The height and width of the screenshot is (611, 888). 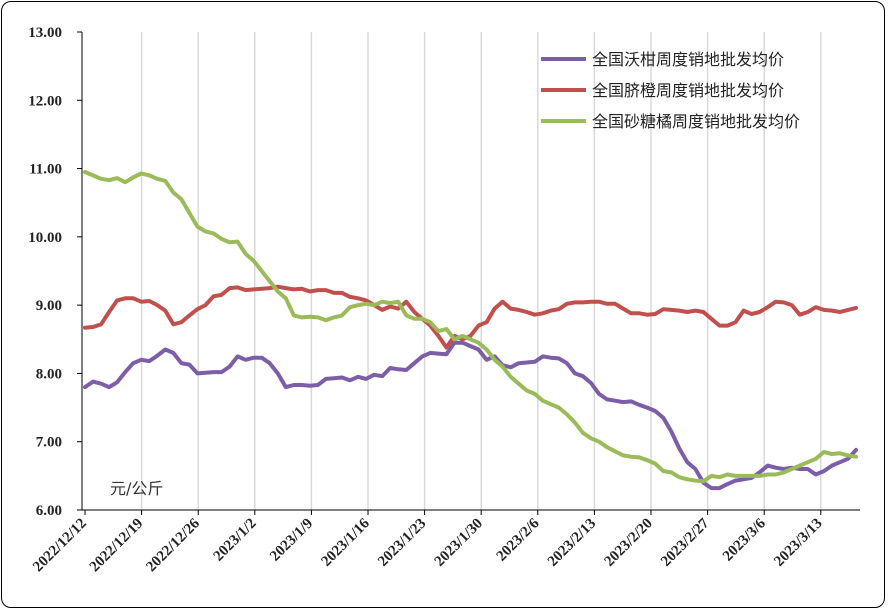 What do you see at coordinates (798, 543) in the screenshot?
I see `x-tick-label: 2023/3/13` at bounding box center [798, 543].